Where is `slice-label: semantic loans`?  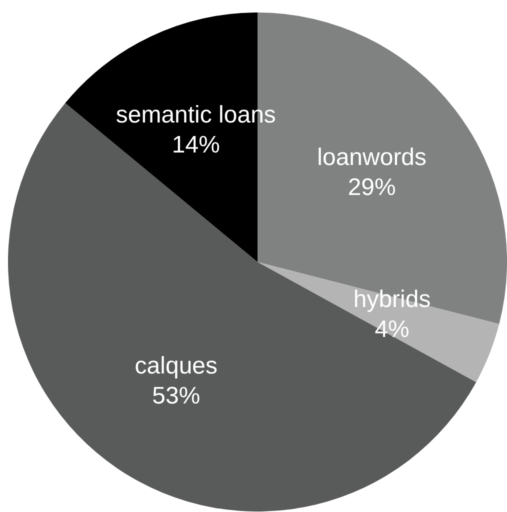
slice-label: semantic loans is located at coordinates (196, 115).